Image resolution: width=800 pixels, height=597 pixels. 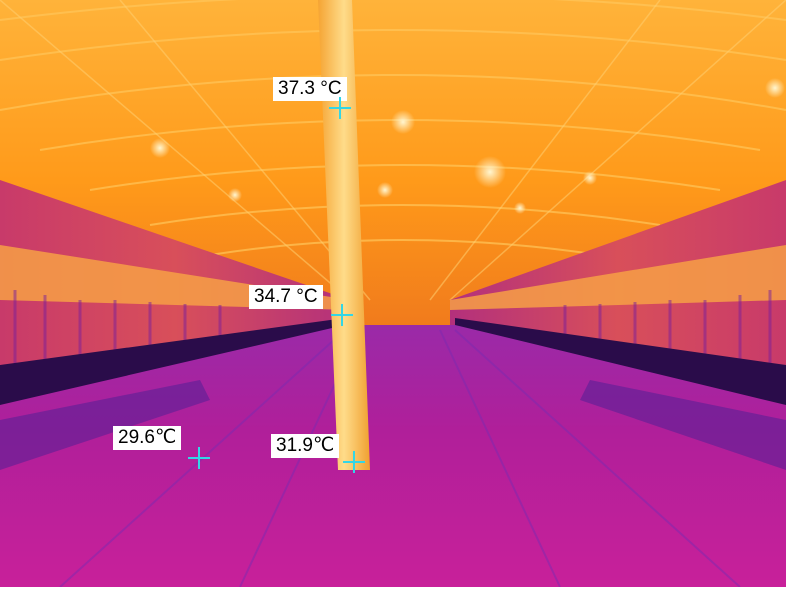 I want to click on temperature-label-1: 37.3 °C, so click(x=310, y=89).